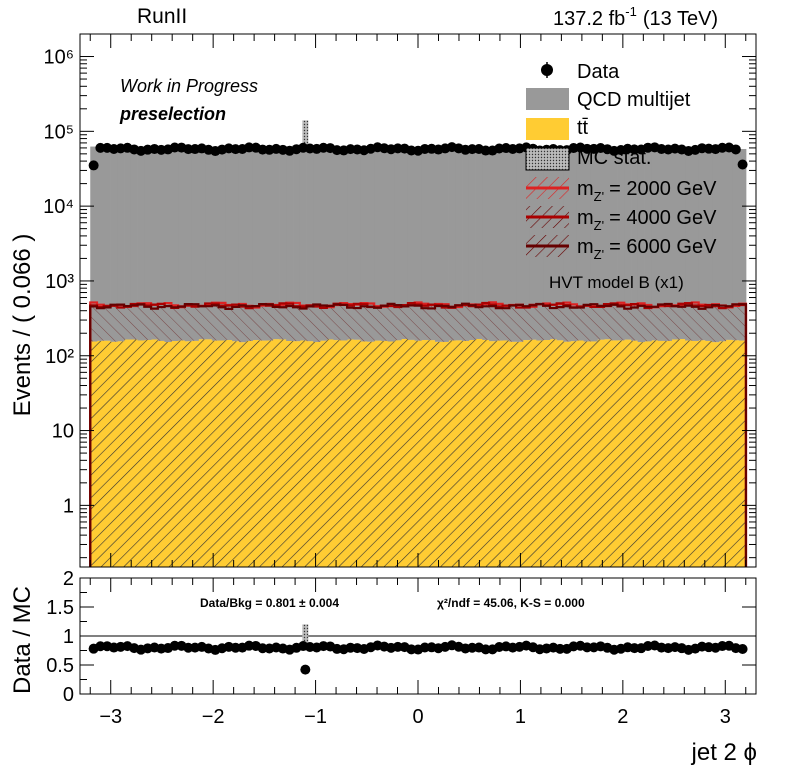  Describe the element at coordinates (417, 717) in the screenshot. I see `x-tick-label: 0` at that location.